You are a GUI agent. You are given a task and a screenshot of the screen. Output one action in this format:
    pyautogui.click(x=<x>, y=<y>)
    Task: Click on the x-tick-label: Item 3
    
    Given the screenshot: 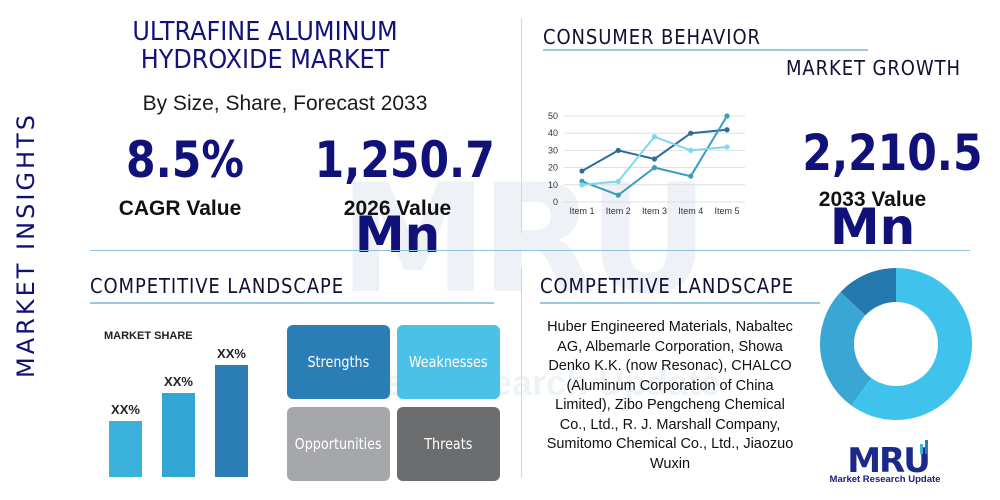 What is the action you would take?
    pyautogui.click(x=654, y=211)
    